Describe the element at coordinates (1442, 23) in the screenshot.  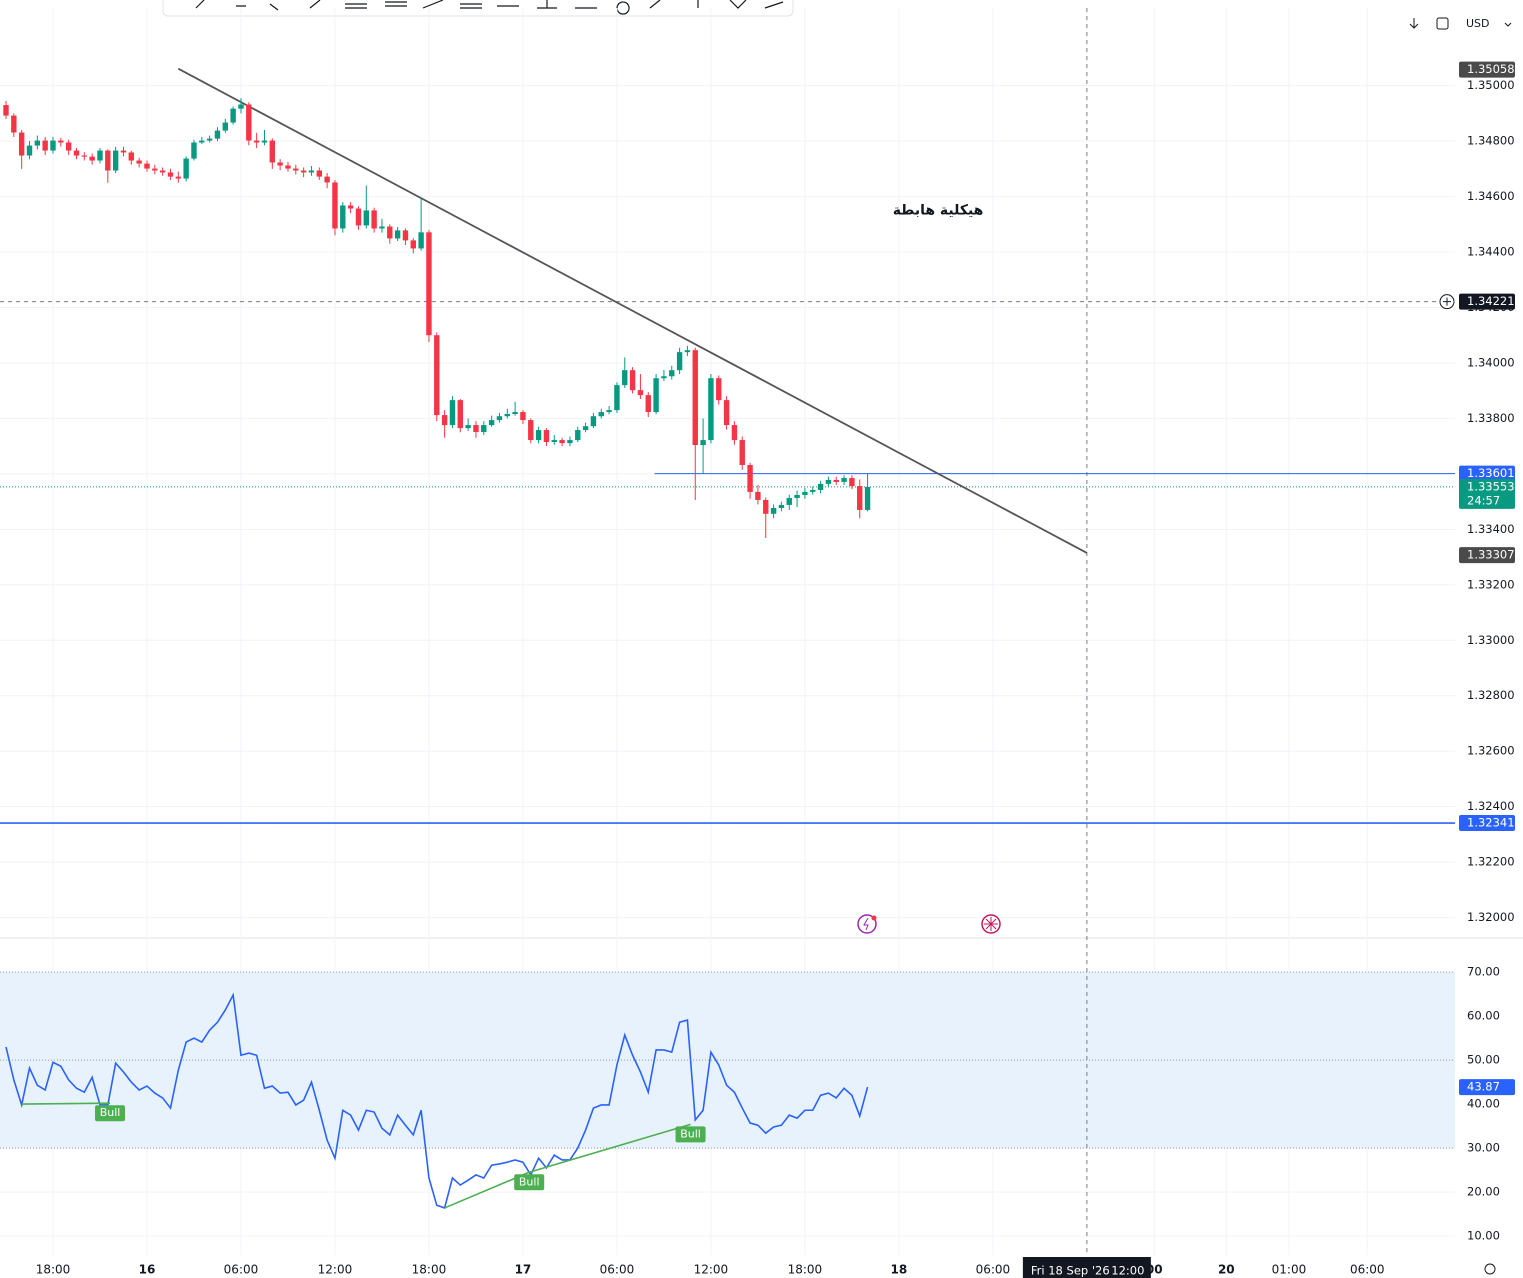
I see `reset-button` at that location.